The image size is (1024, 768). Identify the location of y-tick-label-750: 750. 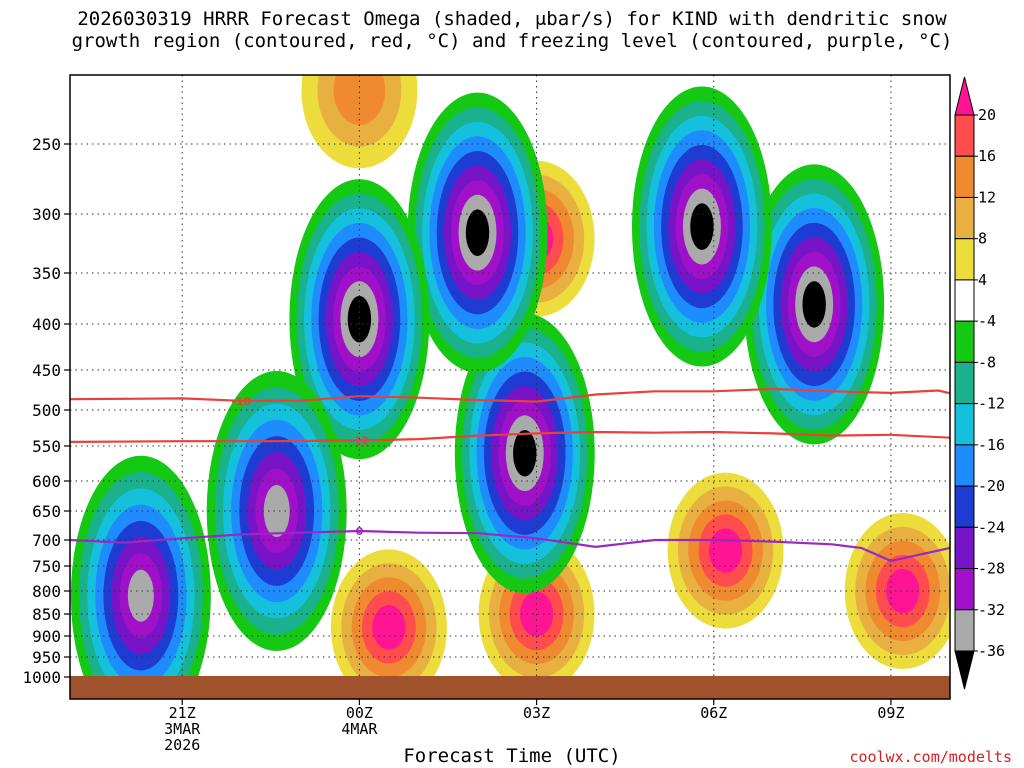
(46, 566).